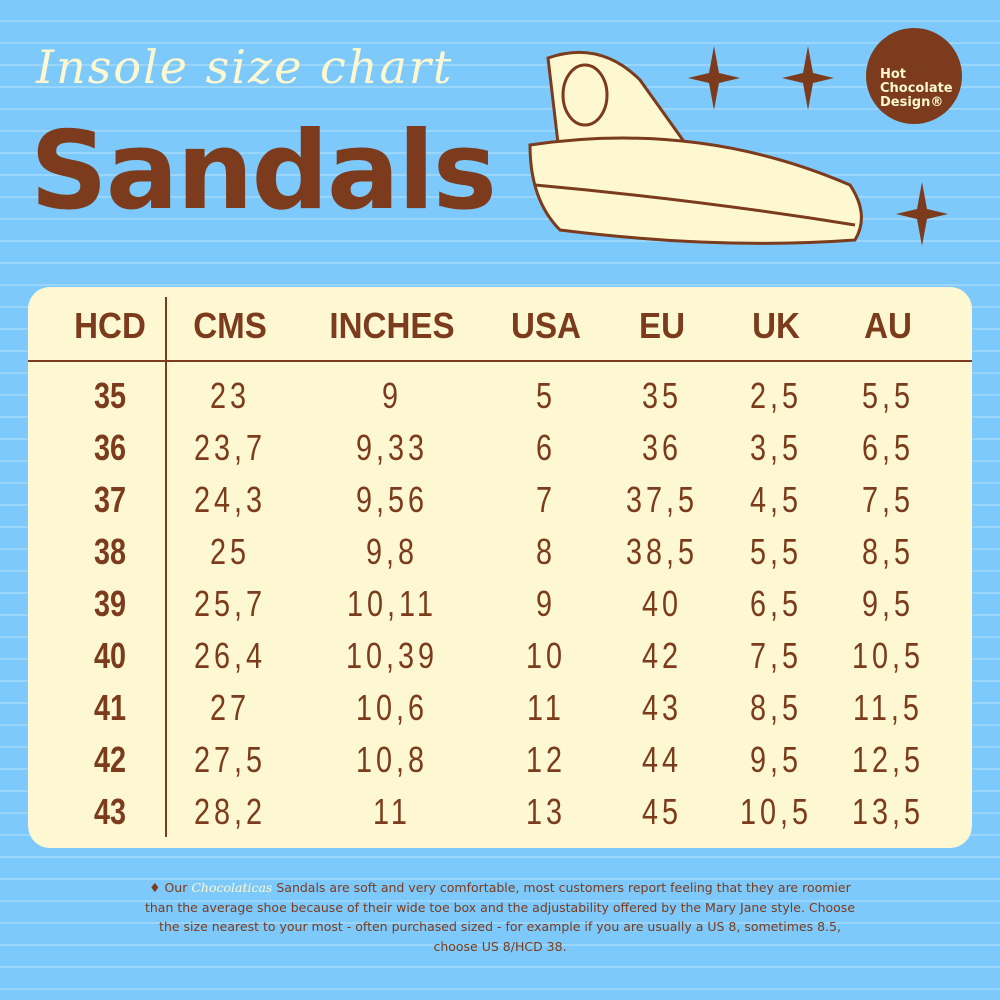 The height and width of the screenshot is (1000, 1000). Describe the element at coordinates (230, 759) in the screenshot. I see `table-cell: 27,5` at that location.